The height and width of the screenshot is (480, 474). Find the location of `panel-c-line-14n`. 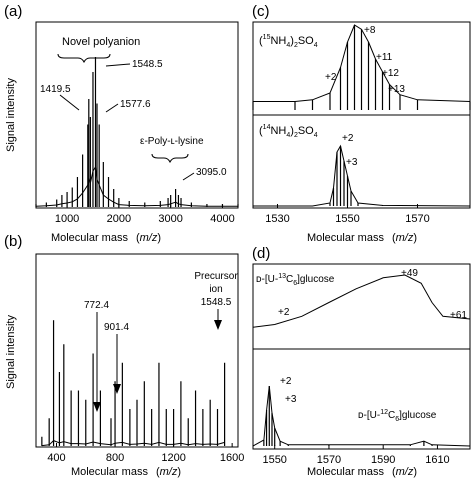

panel-c-line-14n is located at coordinates (362, 175).